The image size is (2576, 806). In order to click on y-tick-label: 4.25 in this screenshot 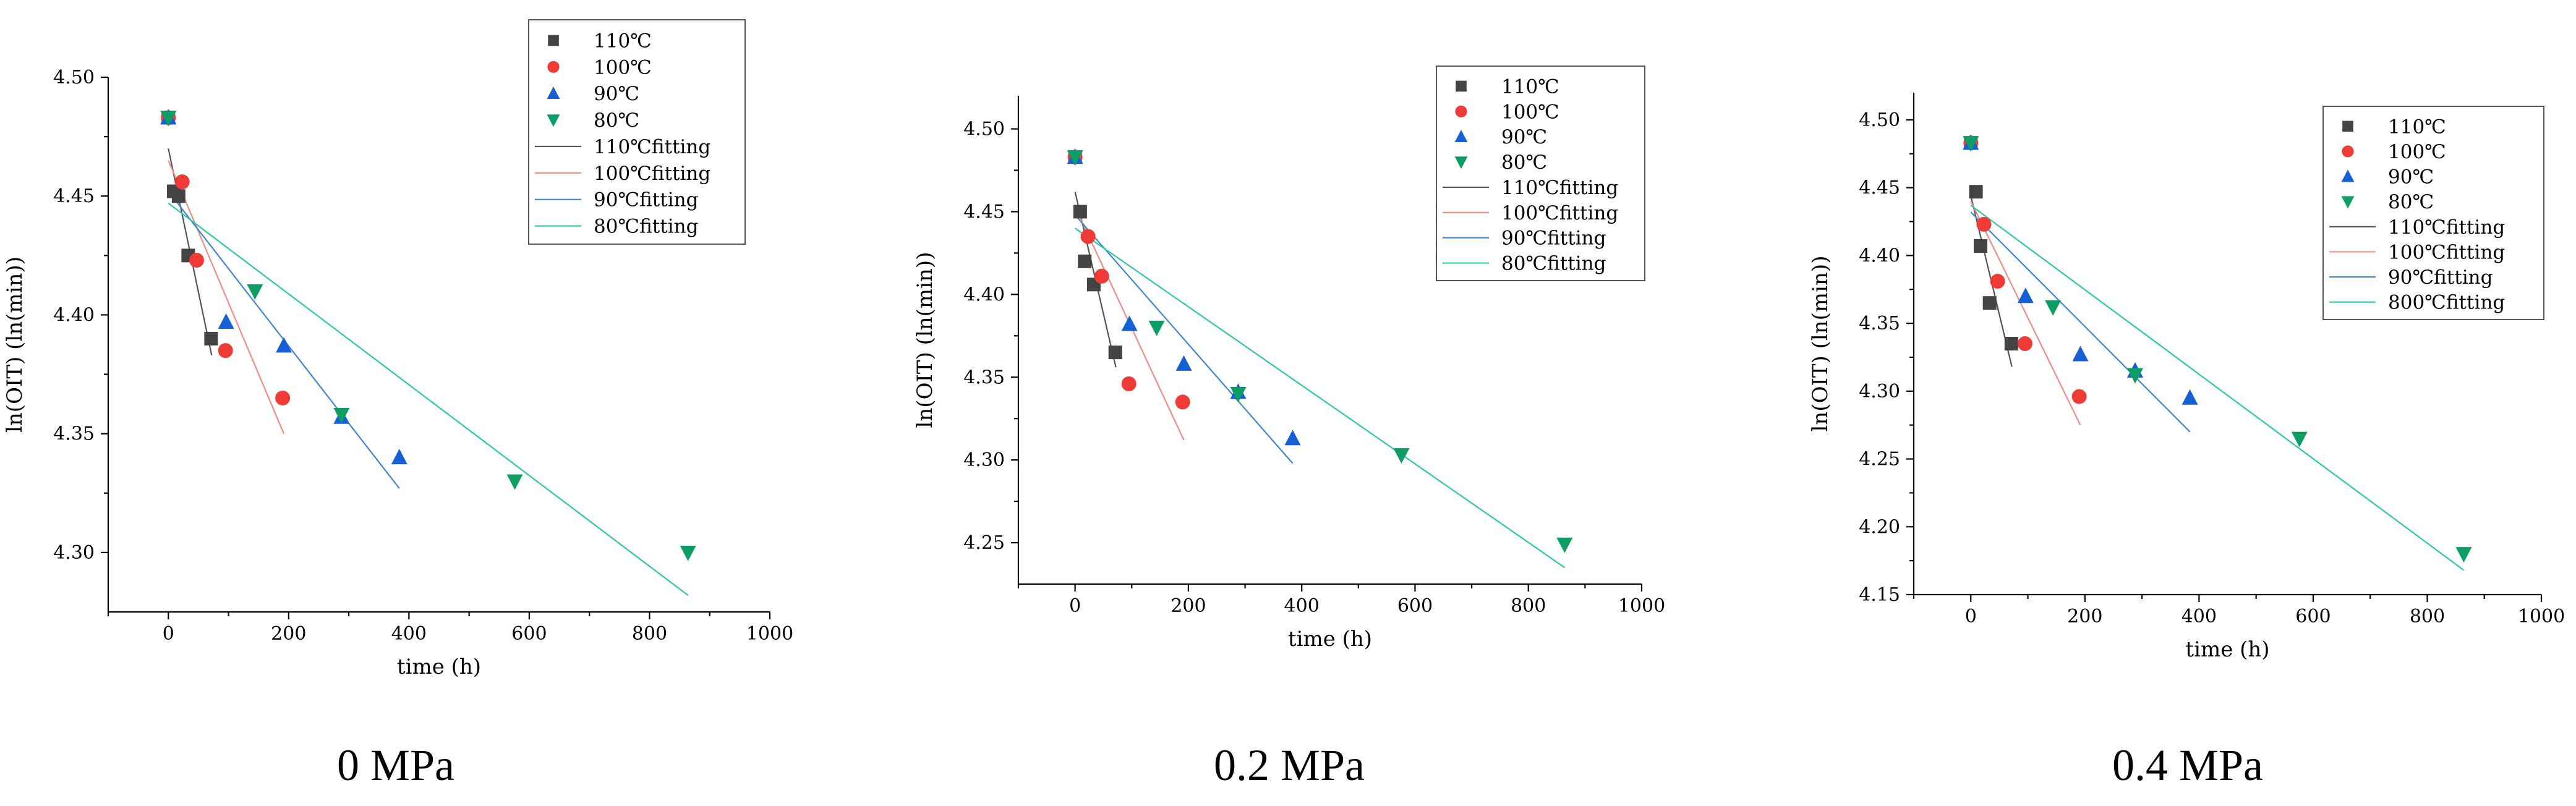, I will do `click(984, 543)`.